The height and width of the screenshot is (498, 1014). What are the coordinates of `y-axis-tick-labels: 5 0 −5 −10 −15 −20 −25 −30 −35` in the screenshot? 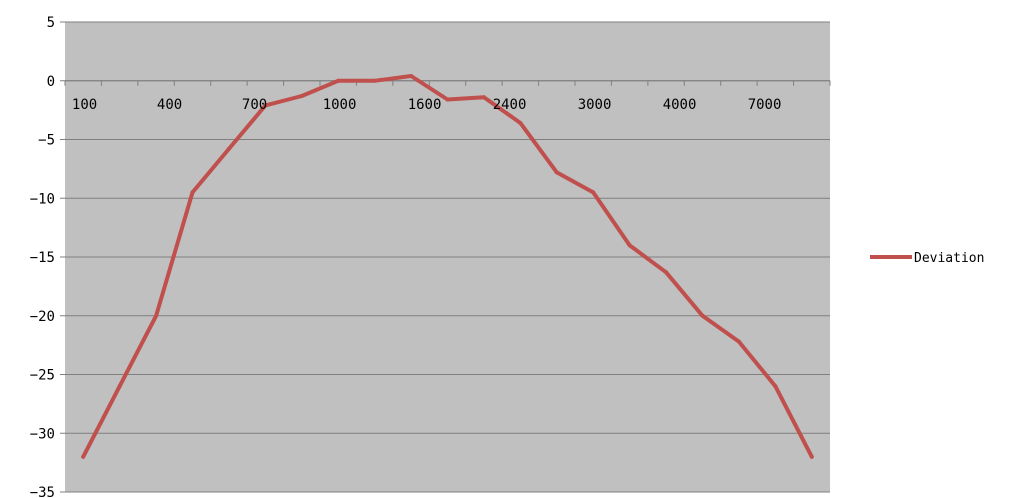 It's located at (42, 256).